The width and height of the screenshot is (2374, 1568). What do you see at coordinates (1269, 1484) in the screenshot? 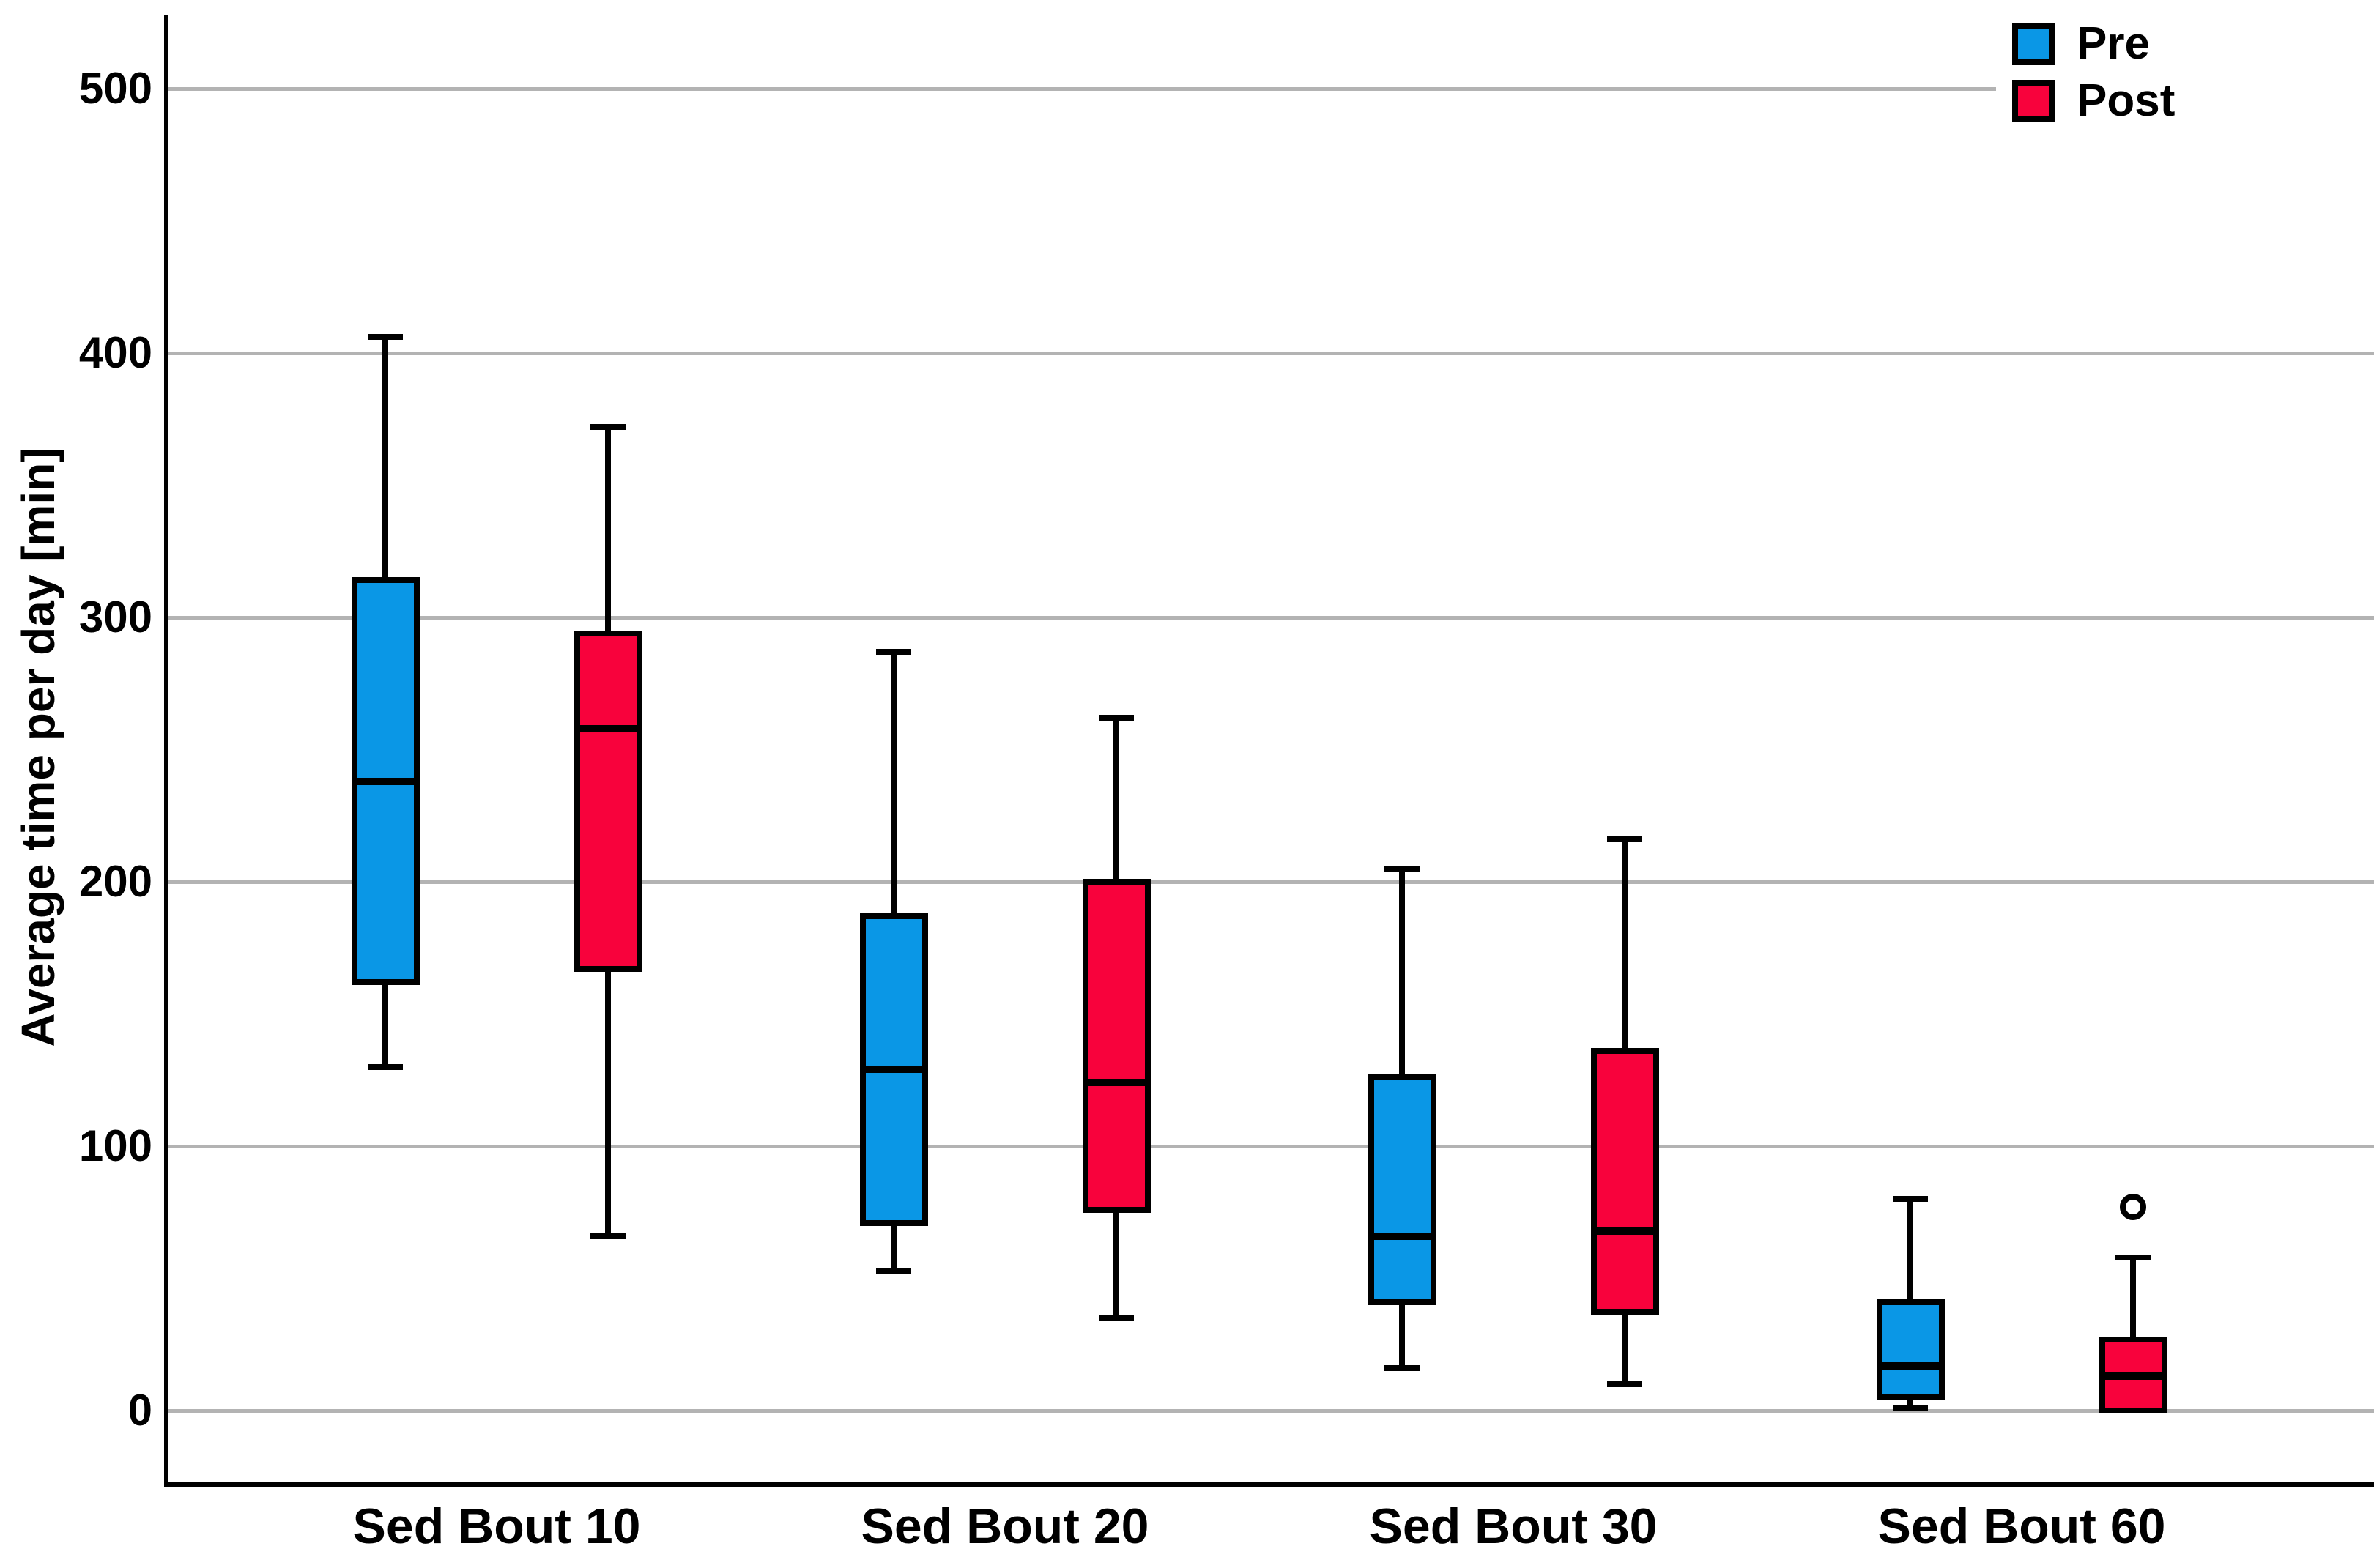
I see `x-axis-line` at bounding box center [1269, 1484].